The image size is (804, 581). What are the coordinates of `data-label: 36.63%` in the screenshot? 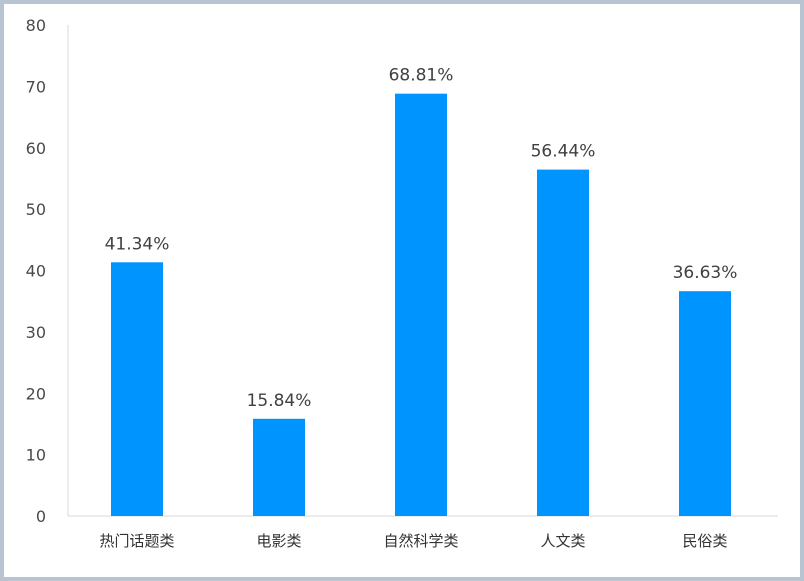 It's located at (705, 273).